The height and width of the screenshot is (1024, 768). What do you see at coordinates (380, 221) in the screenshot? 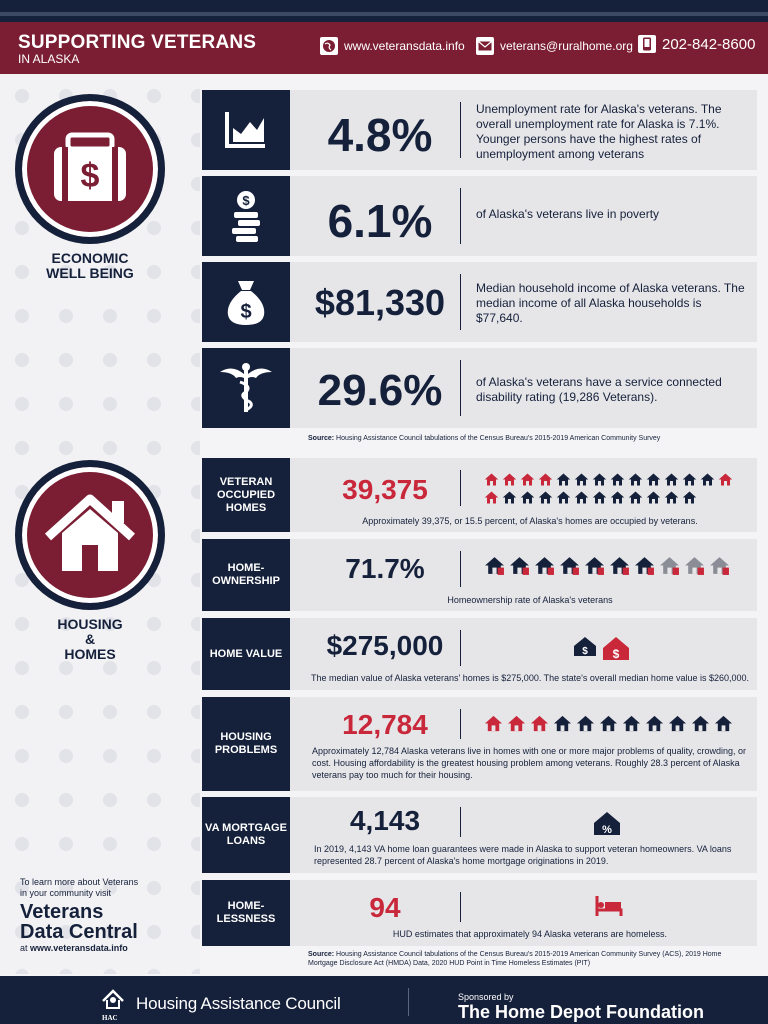
I see `stat-value: 6.1%` at bounding box center [380, 221].